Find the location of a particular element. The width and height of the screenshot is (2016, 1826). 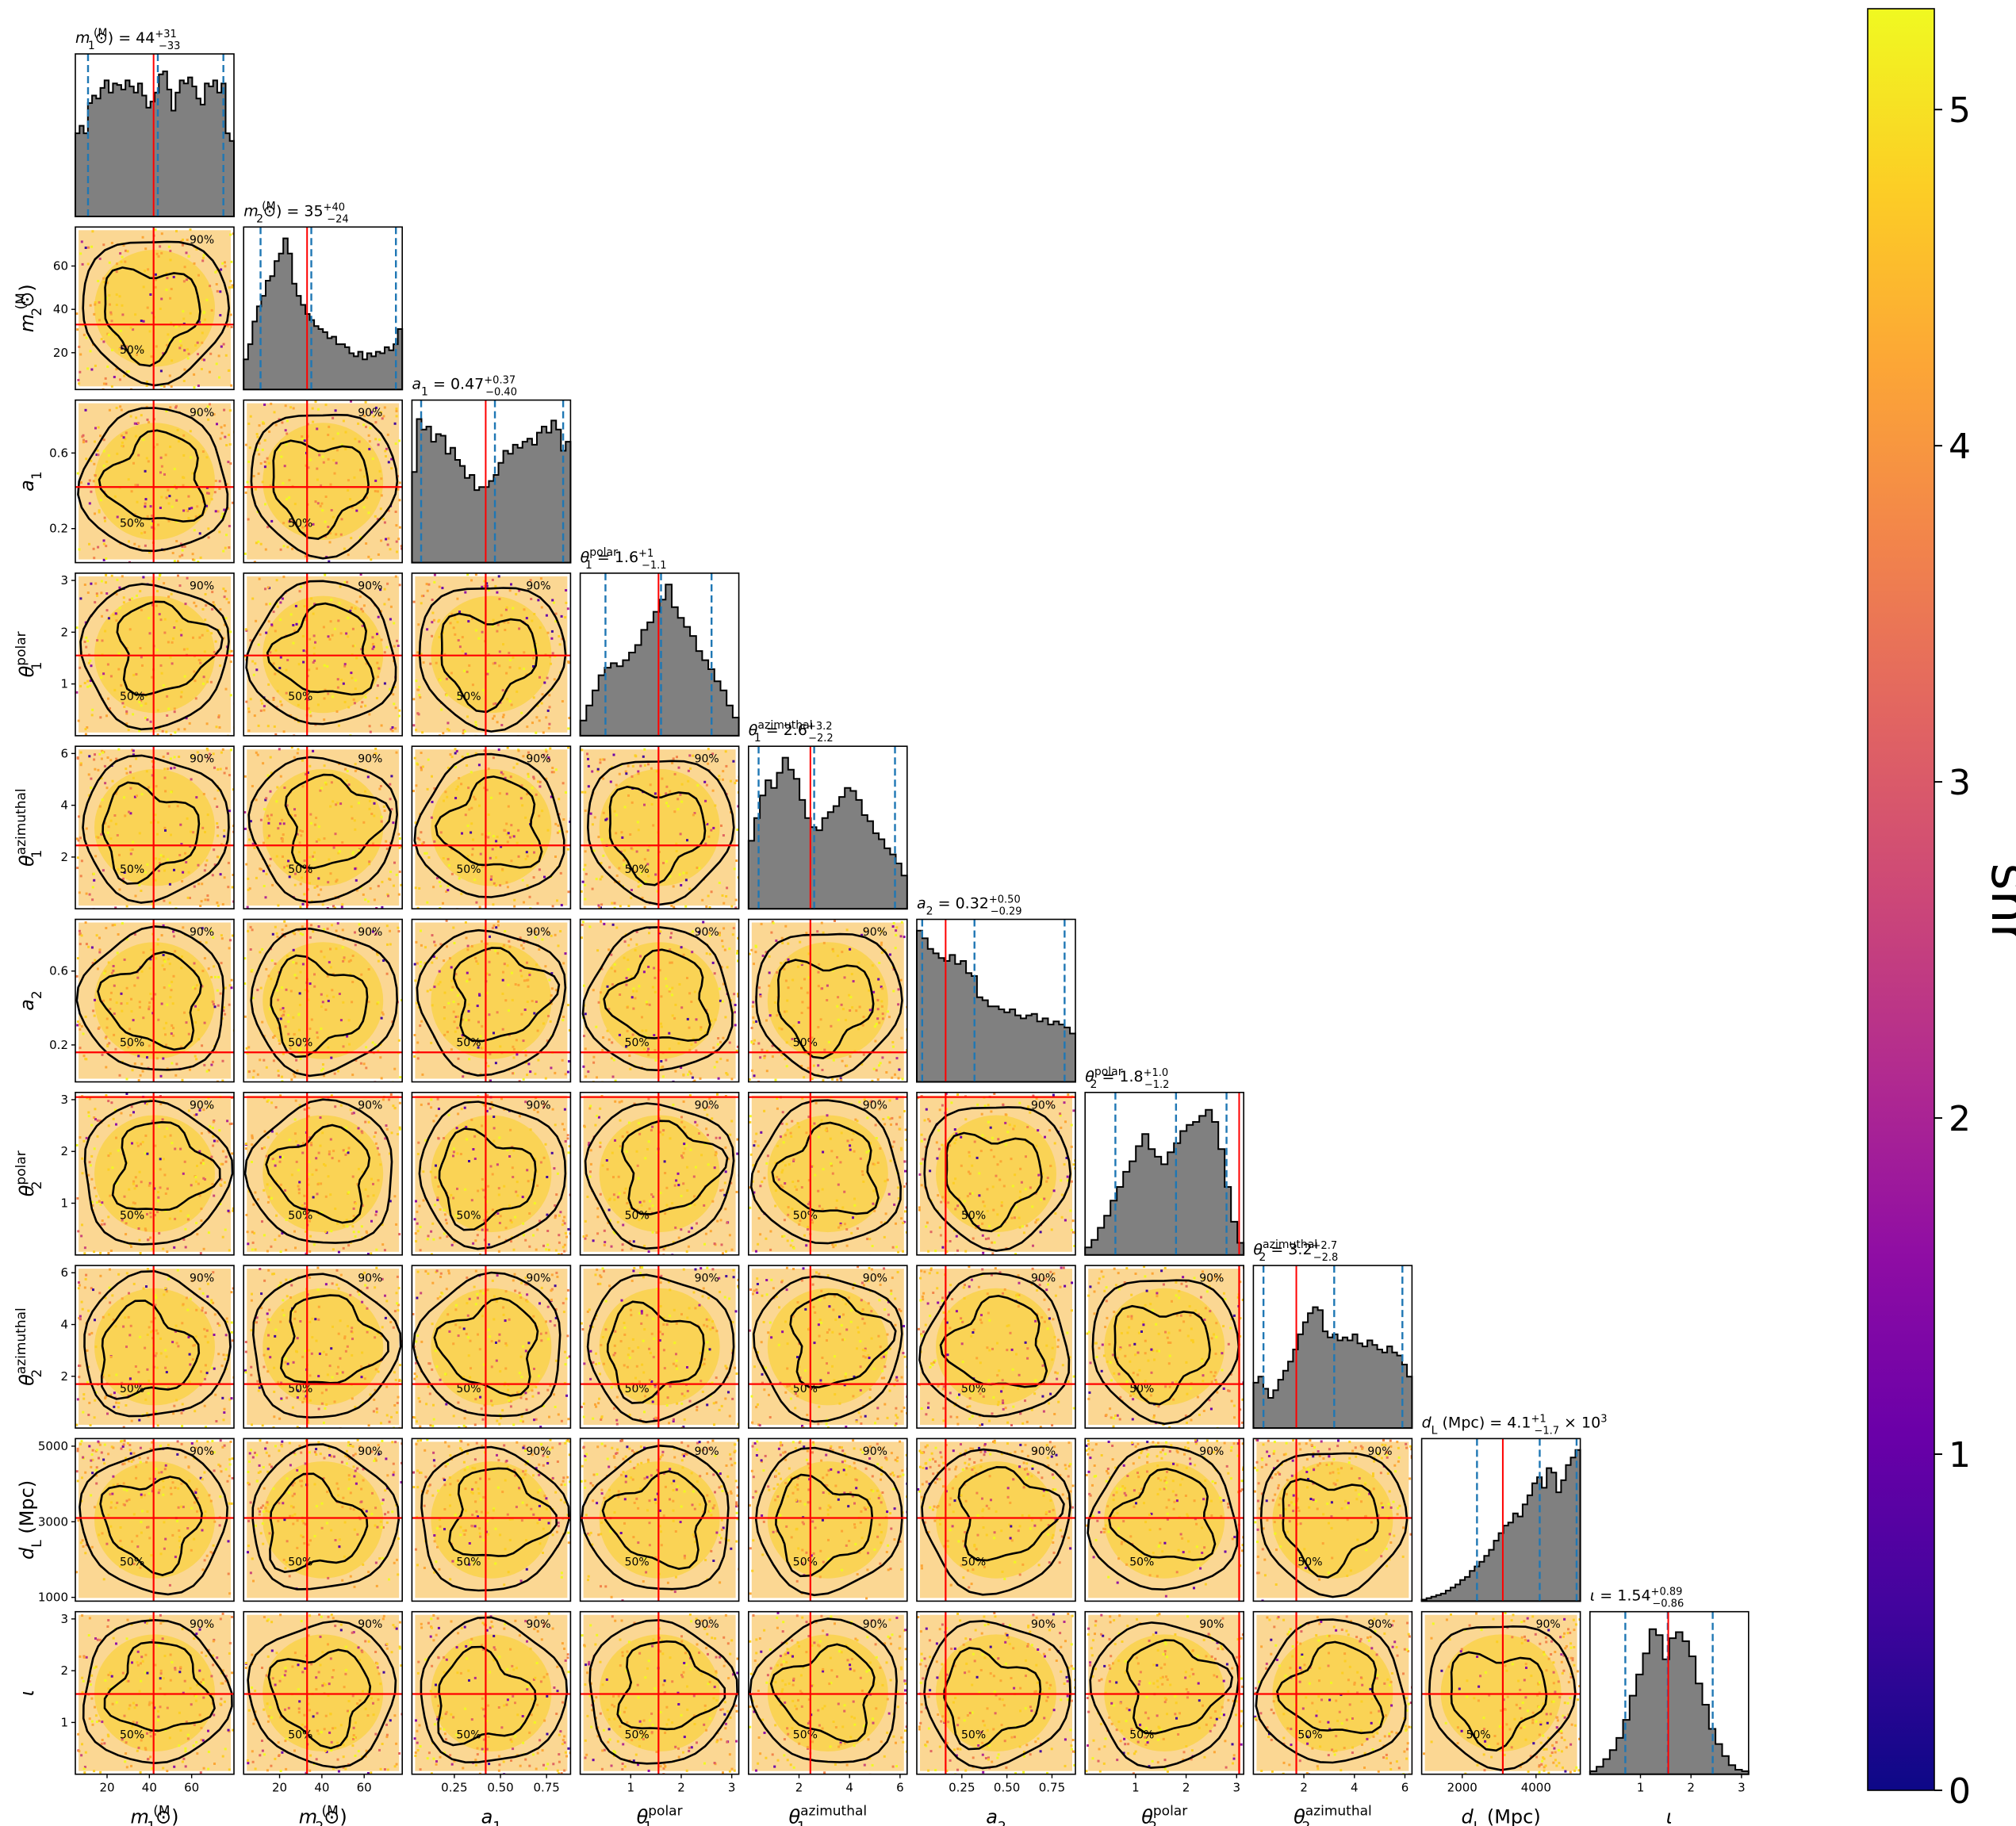

scatter-points: 90%50% is located at coordinates (828, 1175).